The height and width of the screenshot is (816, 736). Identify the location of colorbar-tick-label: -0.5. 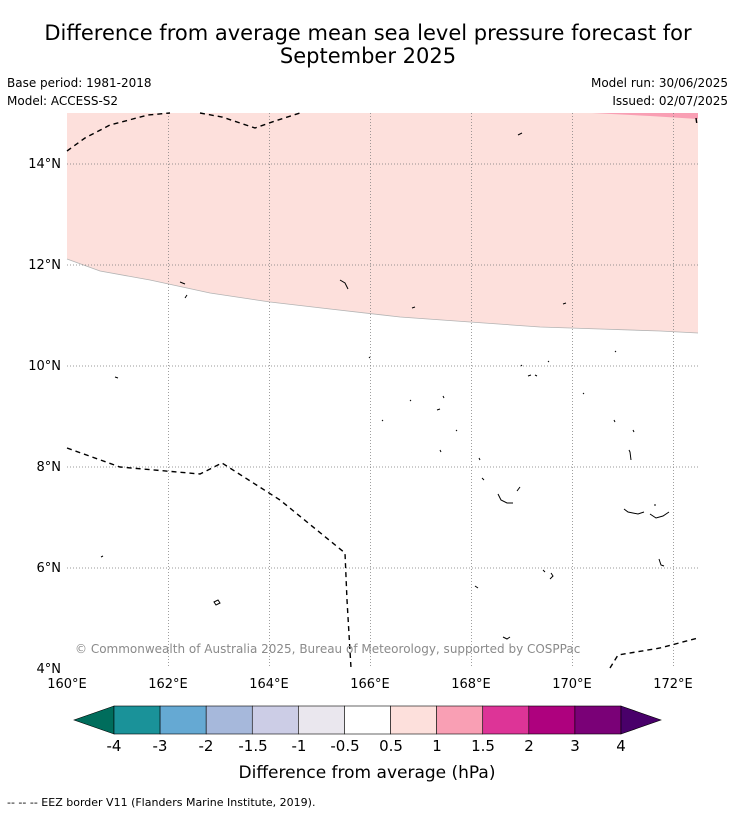
(344, 746).